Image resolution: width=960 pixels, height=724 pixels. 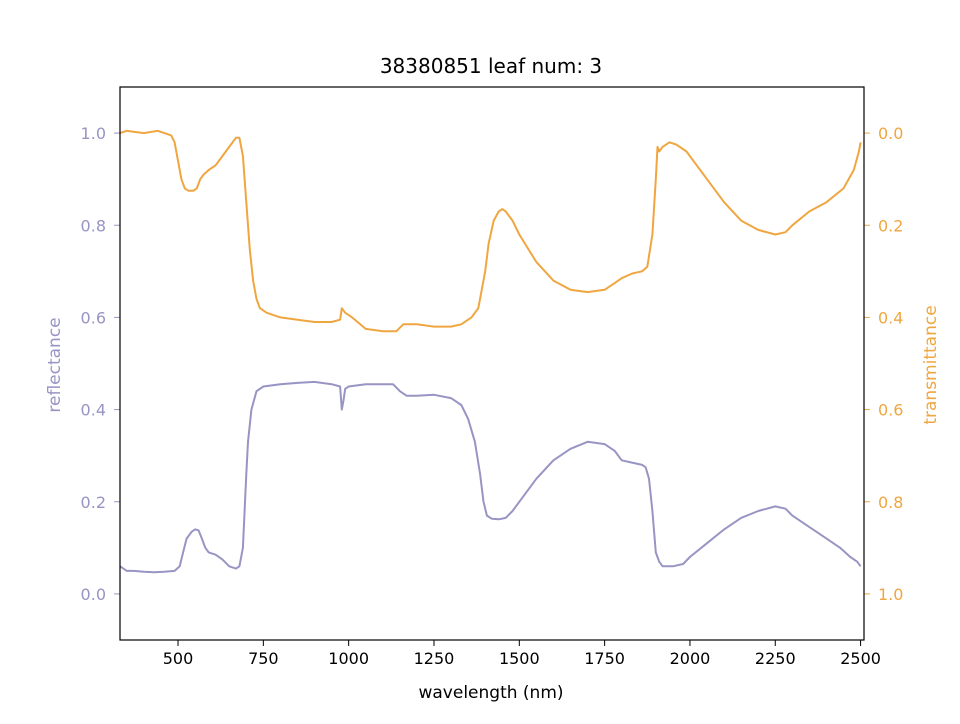 What do you see at coordinates (860, 658) in the screenshot?
I see `x-tick-label: 2500` at bounding box center [860, 658].